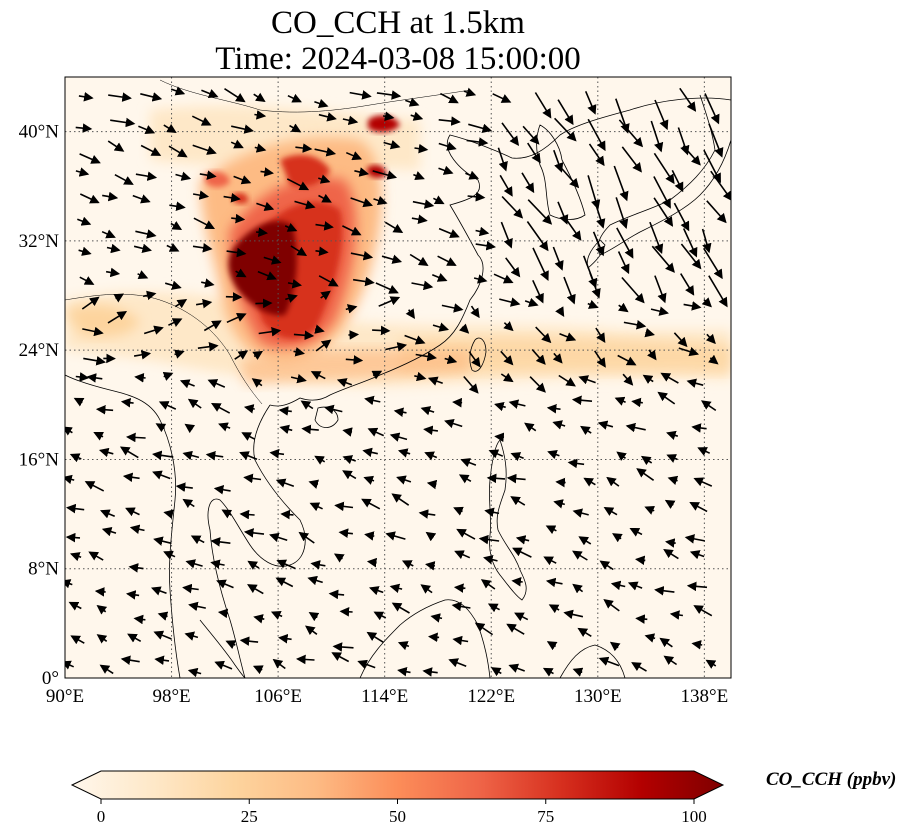 The image size is (921, 836). Describe the element at coordinates (249, 816) in the screenshot. I see `colorbar-tick-label: 25` at that location.